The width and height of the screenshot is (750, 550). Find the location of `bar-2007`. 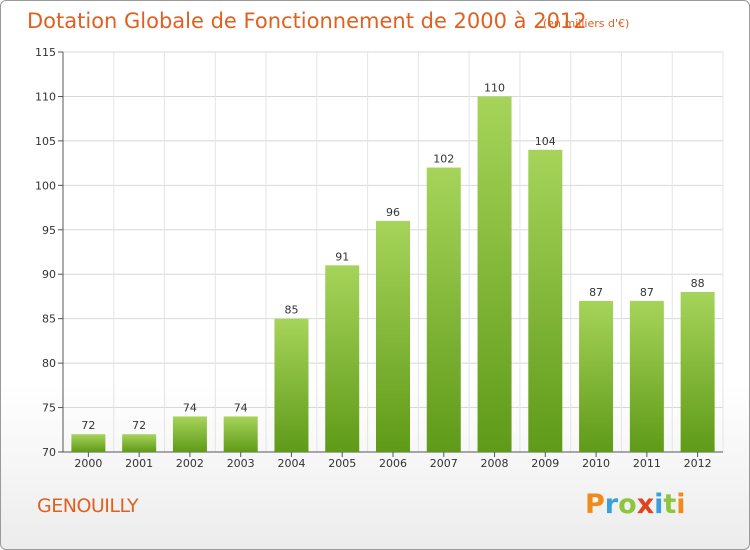

bar-2007 is located at coordinates (443, 310).